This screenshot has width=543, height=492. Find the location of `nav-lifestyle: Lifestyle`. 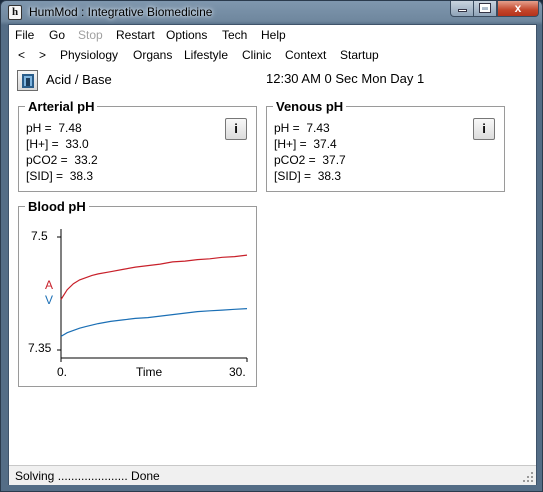

nav-lifestyle: Lifestyle is located at coordinates (206, 55).